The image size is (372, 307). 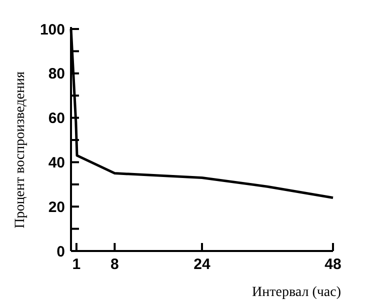 What do you see at coordinates (56, 163) in the screenshot?
I see `y-tick-label: 40` at bounding box center [56, 163].